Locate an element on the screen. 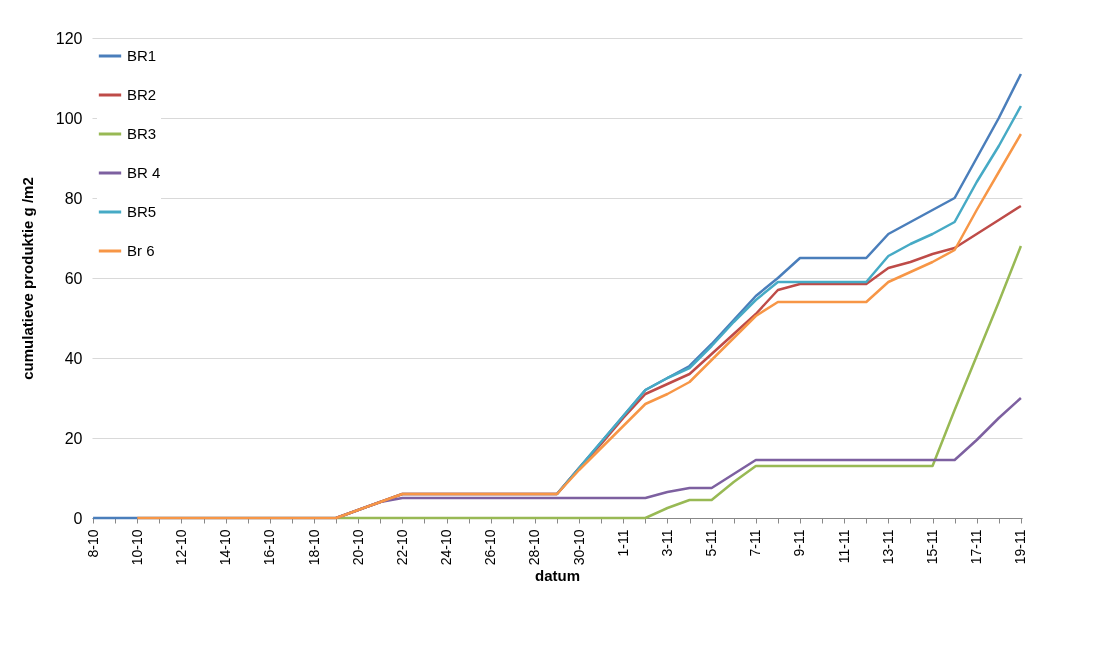 This screenshot has width=1112, height=651. x-tick-label: 30-10 is located at coordinates (578, 547).